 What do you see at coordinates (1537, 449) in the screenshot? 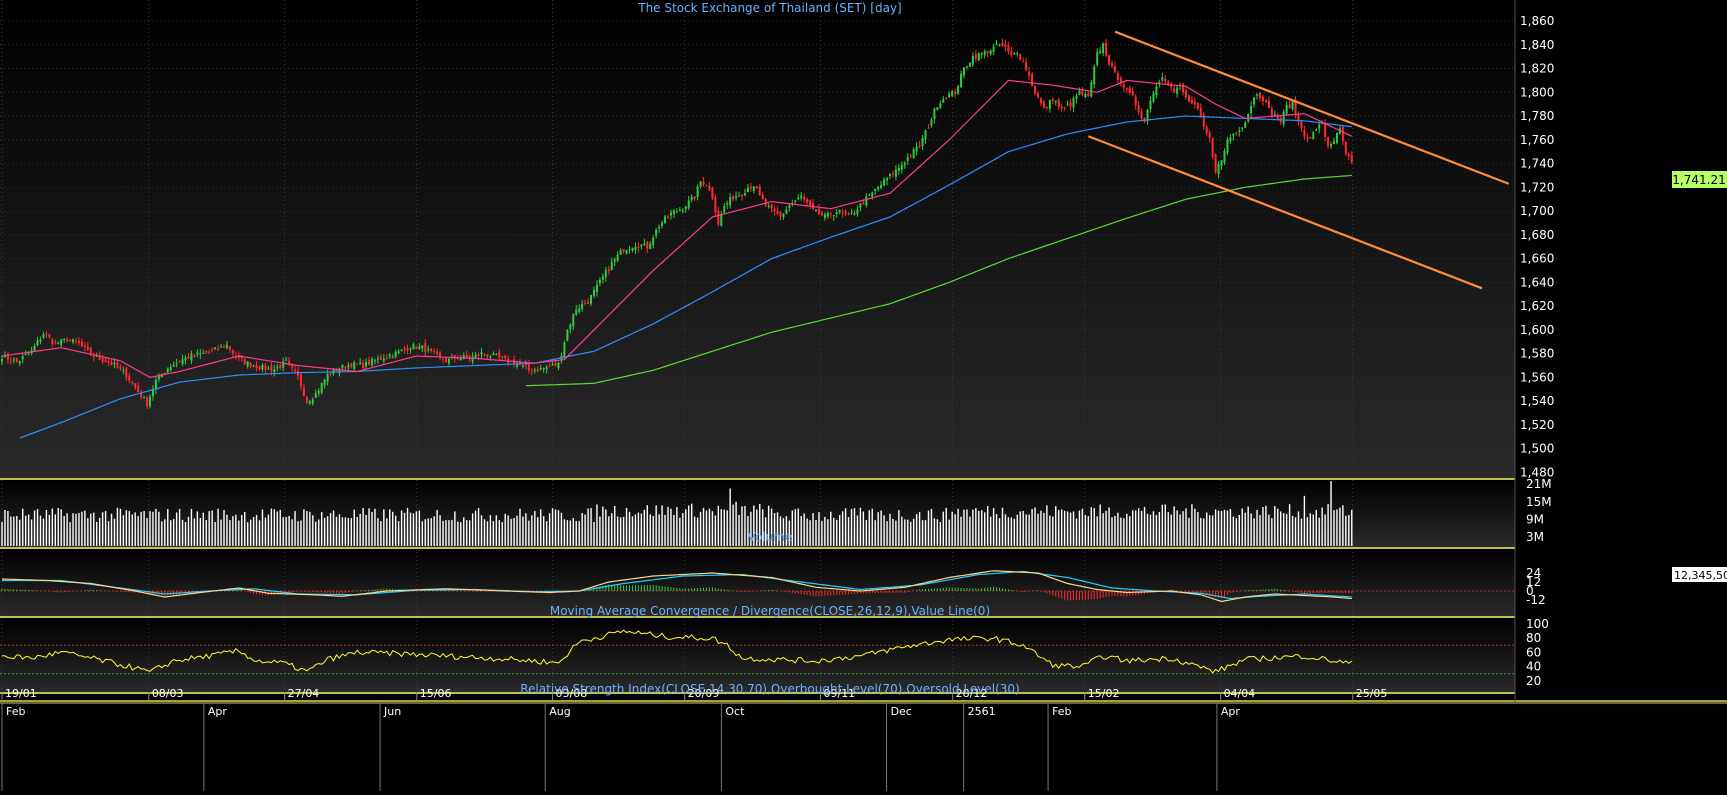
I see `price-tick-label: 1,500` at bounding box center [1537, 449].